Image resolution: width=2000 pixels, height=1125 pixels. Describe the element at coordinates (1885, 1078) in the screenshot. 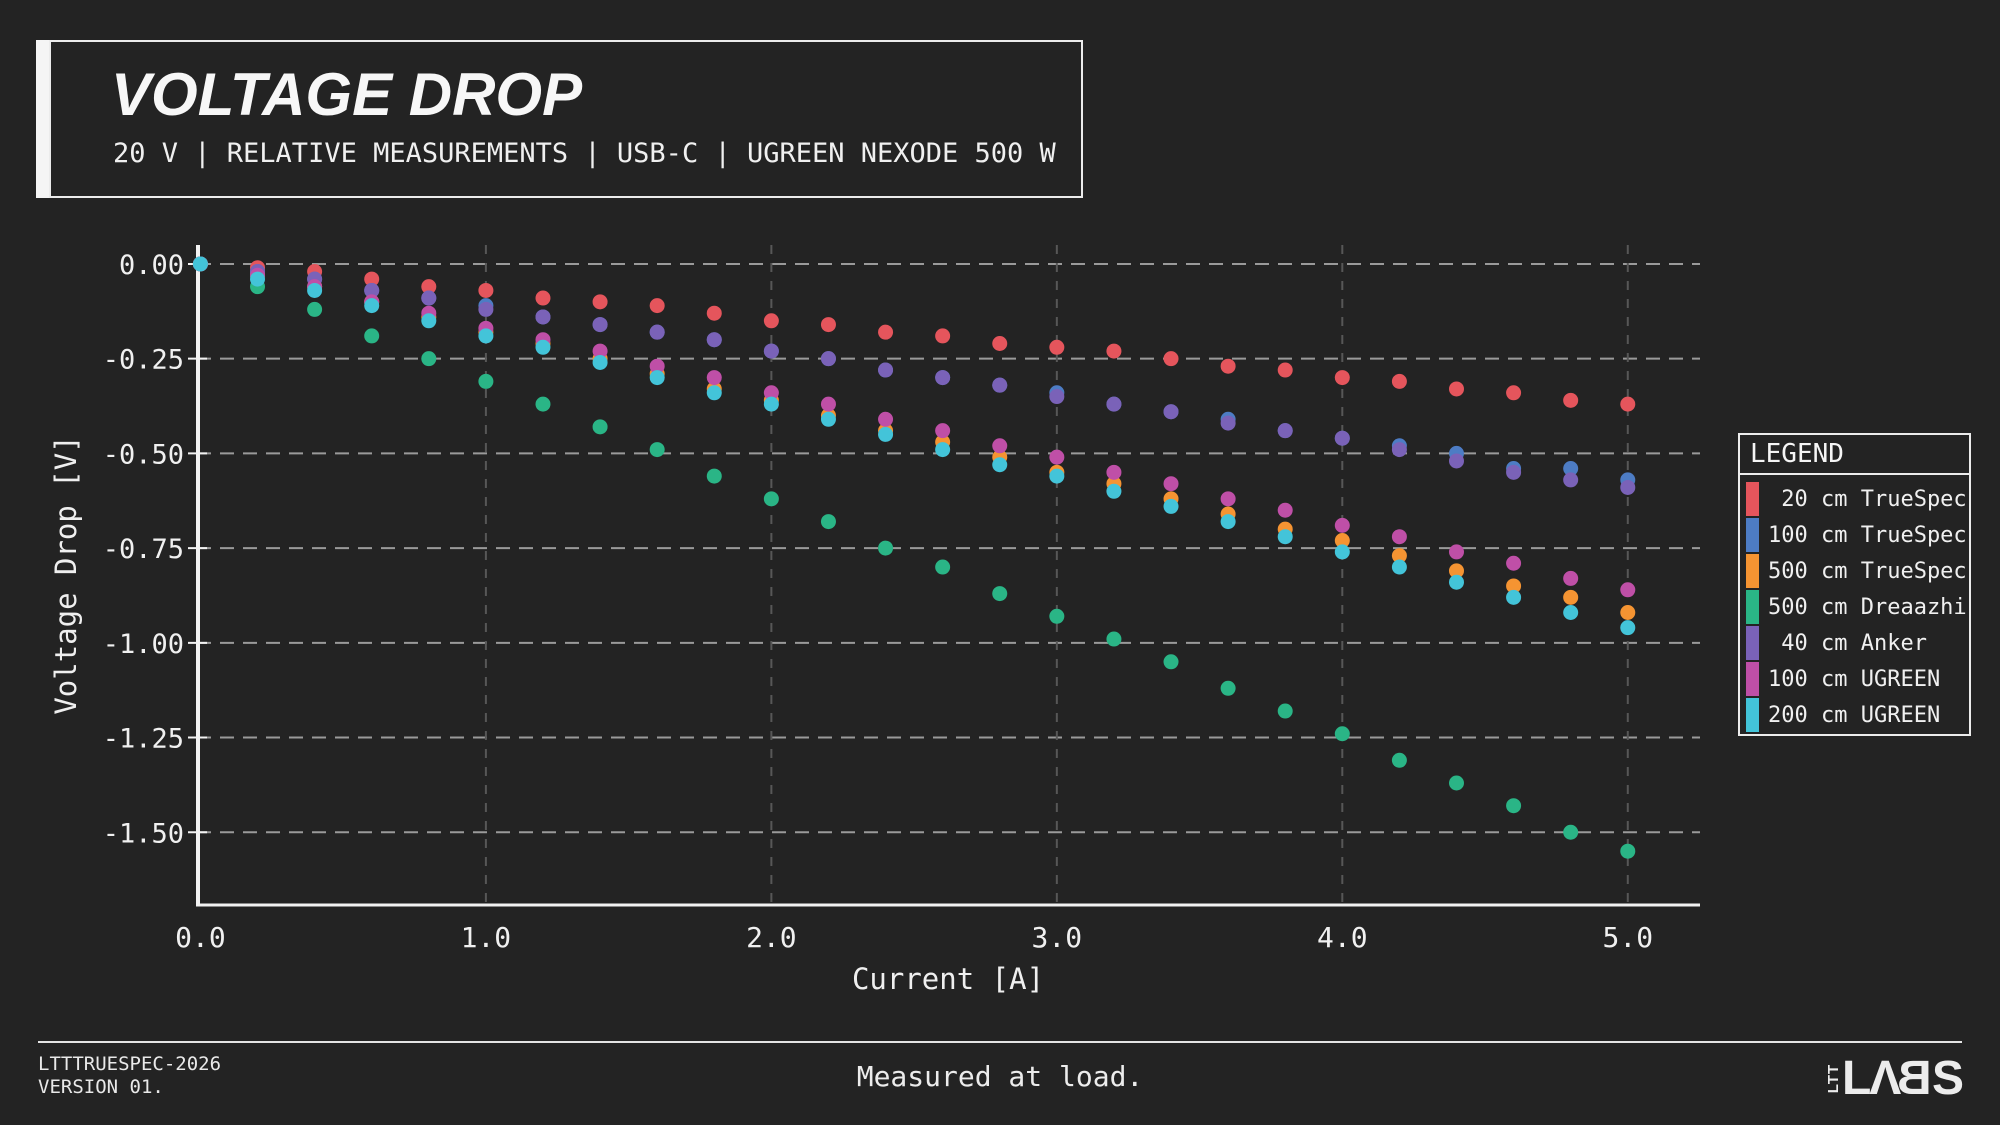

I see `logo-letter: Λ` at that location.